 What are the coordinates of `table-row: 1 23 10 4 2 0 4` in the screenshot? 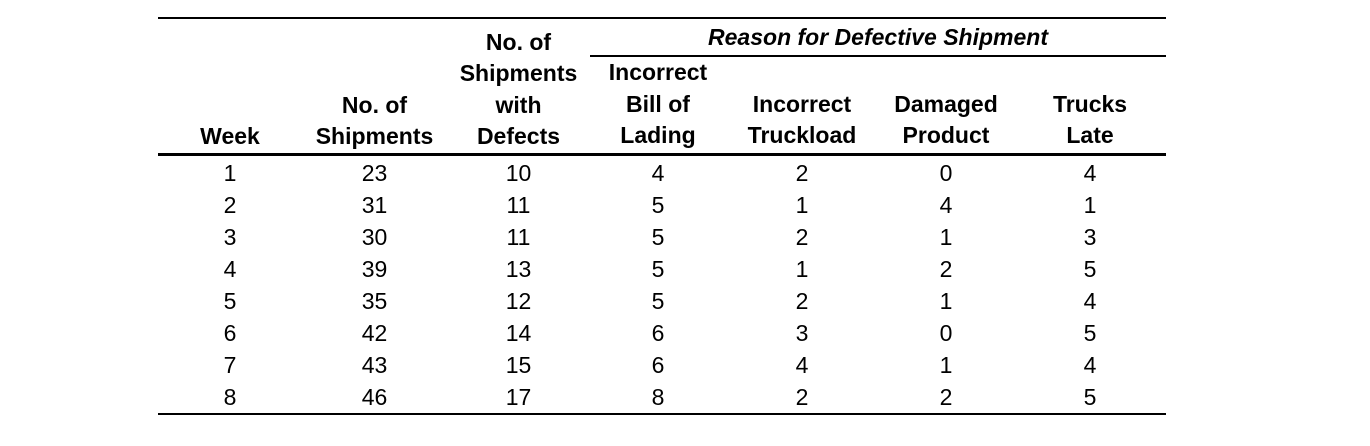 It's located at (662, 171).